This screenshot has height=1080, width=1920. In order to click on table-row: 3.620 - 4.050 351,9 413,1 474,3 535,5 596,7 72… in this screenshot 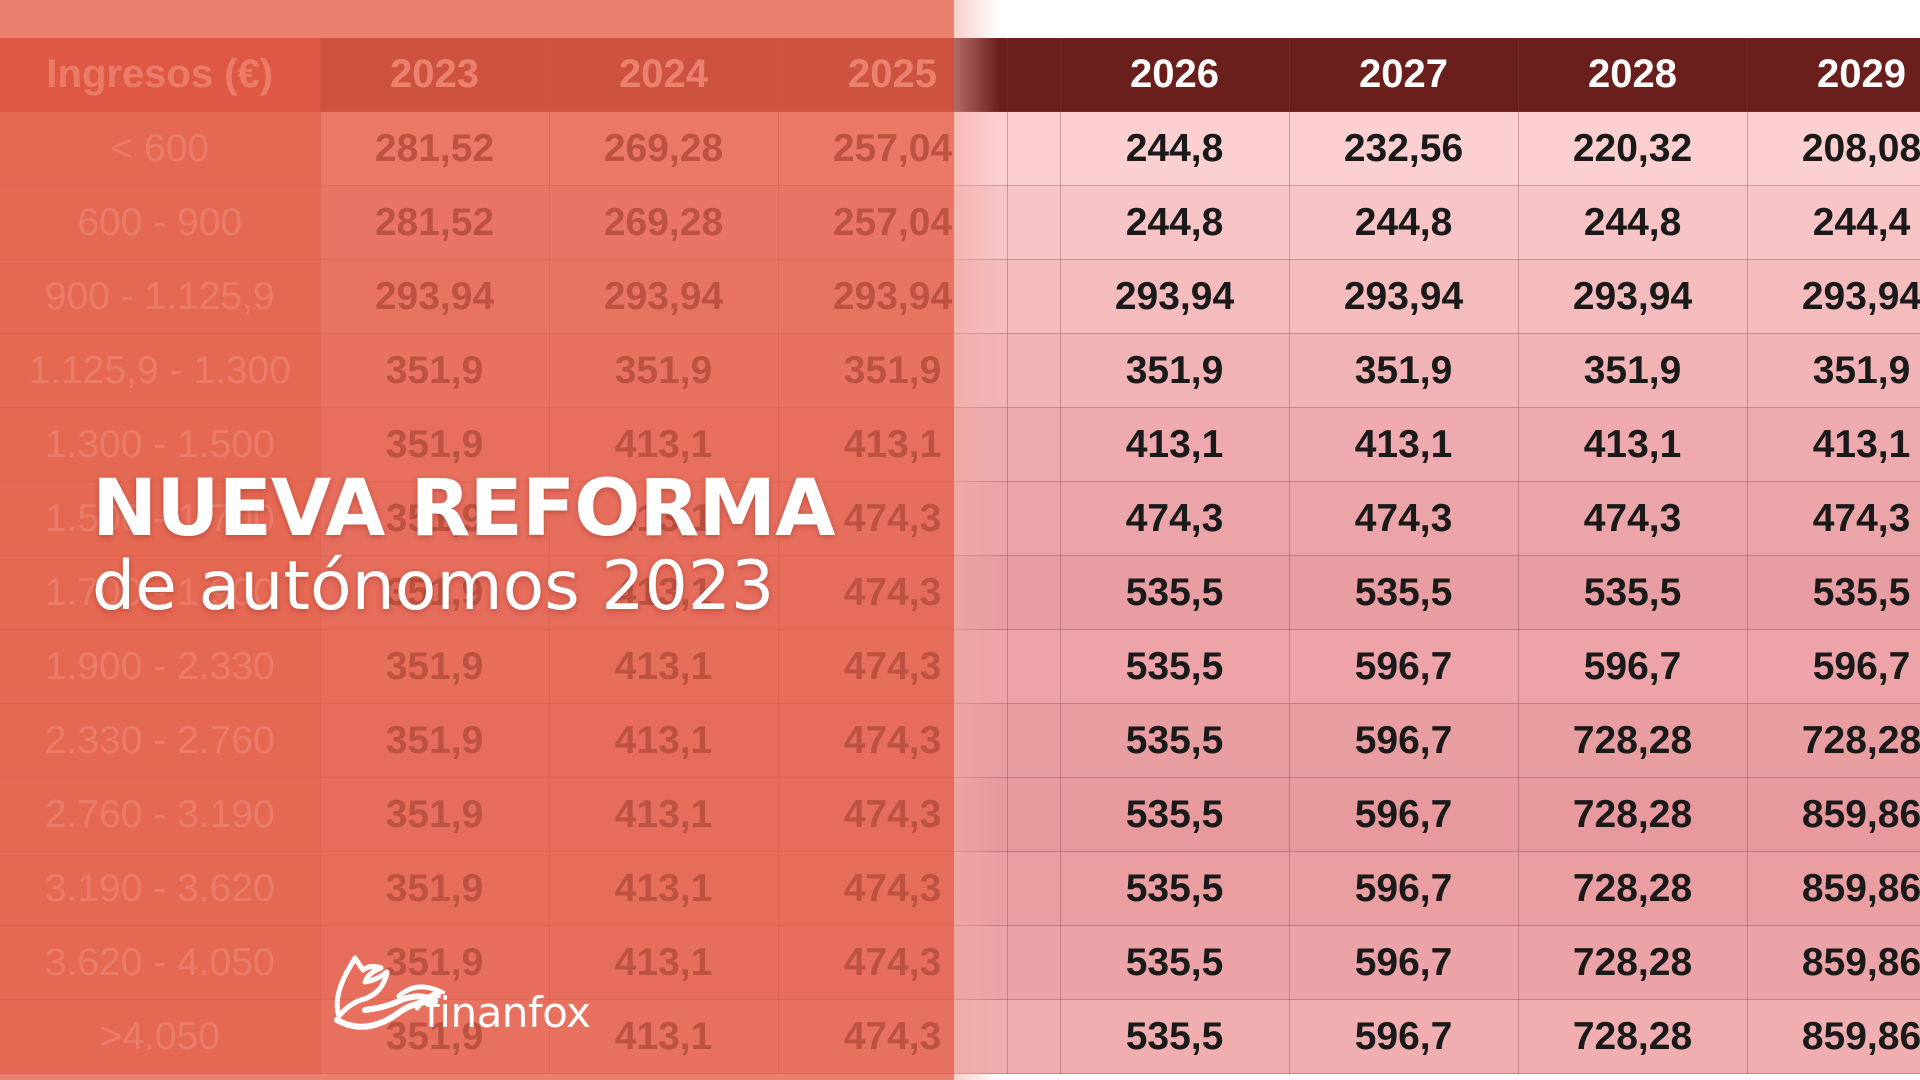, I will do `click(960, 962)`.